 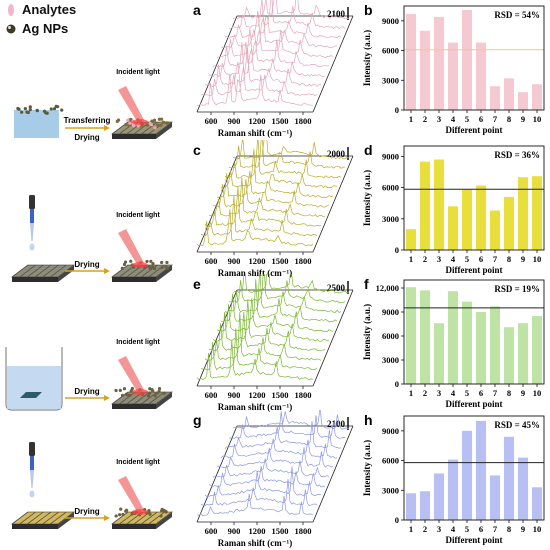 I want to click on floating-particles, so click(x=40, y=109).